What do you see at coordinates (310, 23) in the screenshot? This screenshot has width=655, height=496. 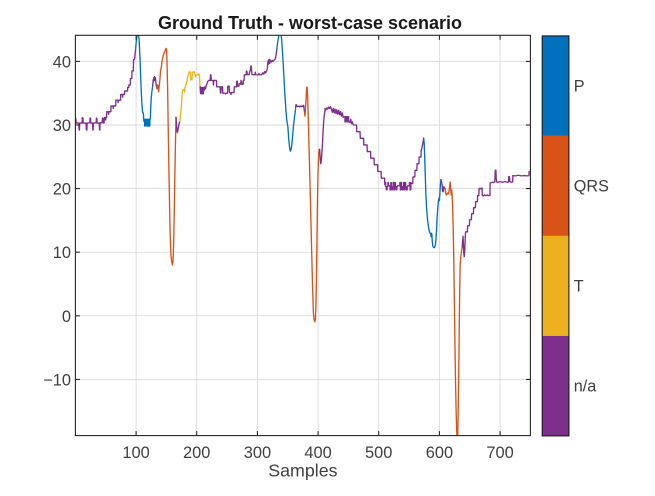 I see `svg-text:Ground Truth - worst-case scen: Ground Truth - worst-case scenario` at bounding box center [310, 23].